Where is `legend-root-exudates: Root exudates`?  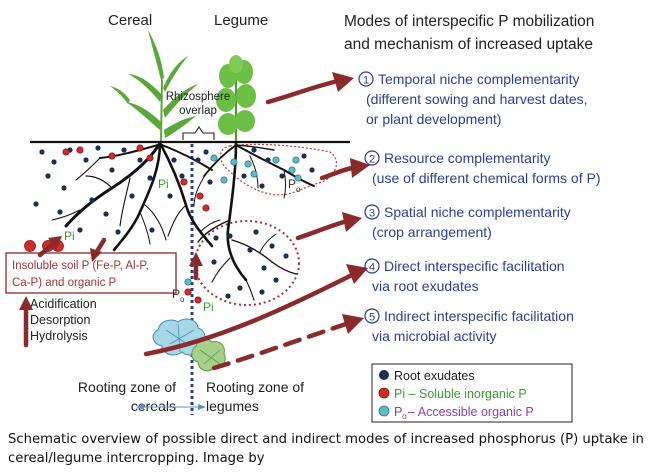 legend-root-exudates: Root exudates is located at coordinates (434, 376).